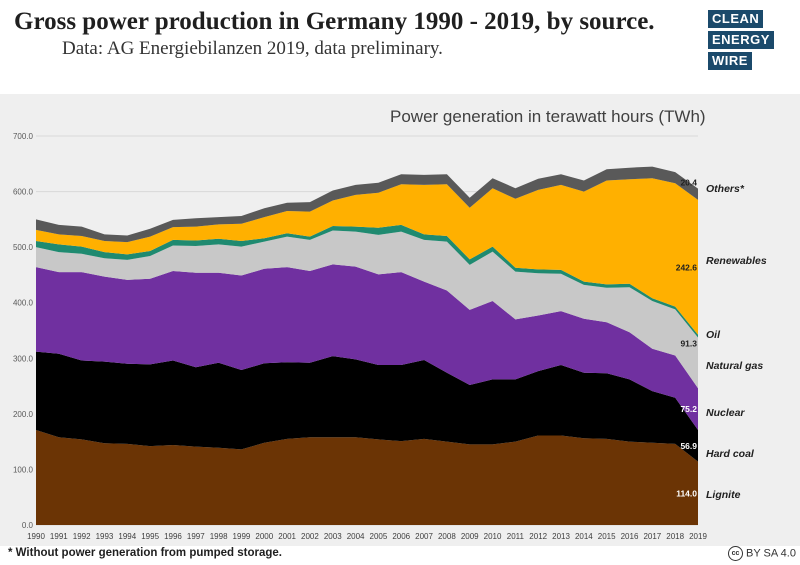  I want to click on y-tick-label: 300.0, so click(23, 358).